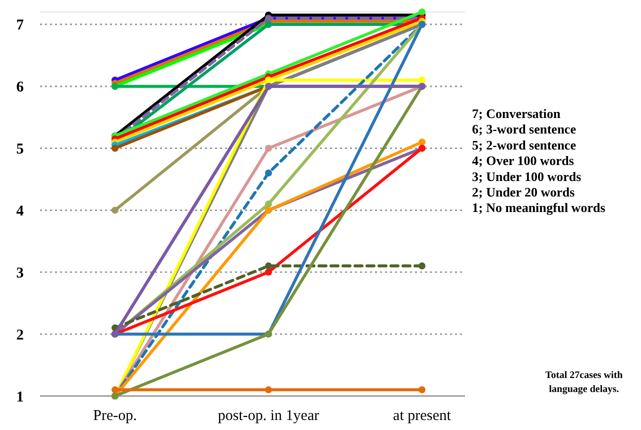  I want to click on y-tick-label: 5, so click(20, 150).